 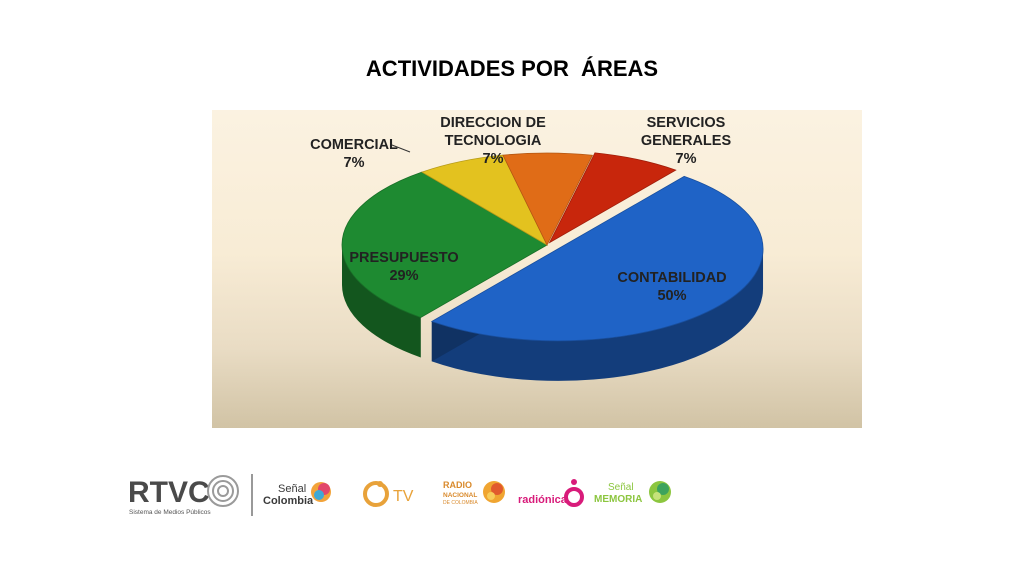 What do you see at coordinates (460, 503) in the screenshot?
I see `de-colombia-word: DE COLOMBIA` at bounding box center [460, 503].